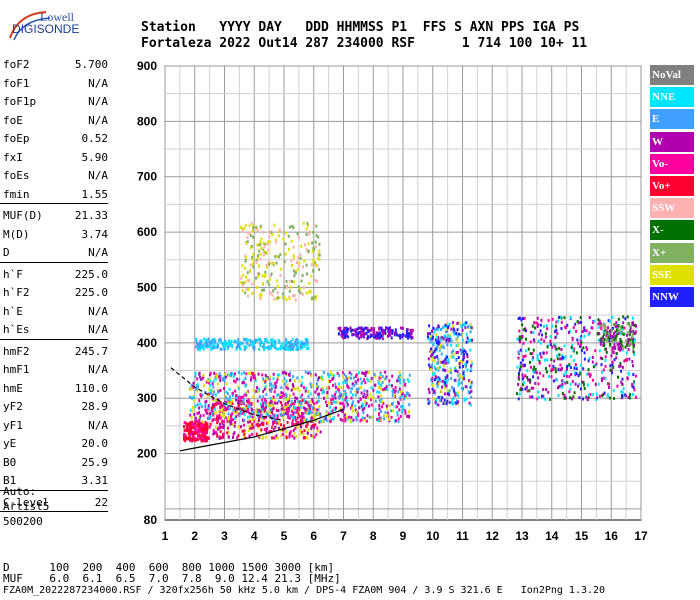 This screenshot has width=700, height=600. I want to click on autoscale-line1: Auto:, so click(20, 491).